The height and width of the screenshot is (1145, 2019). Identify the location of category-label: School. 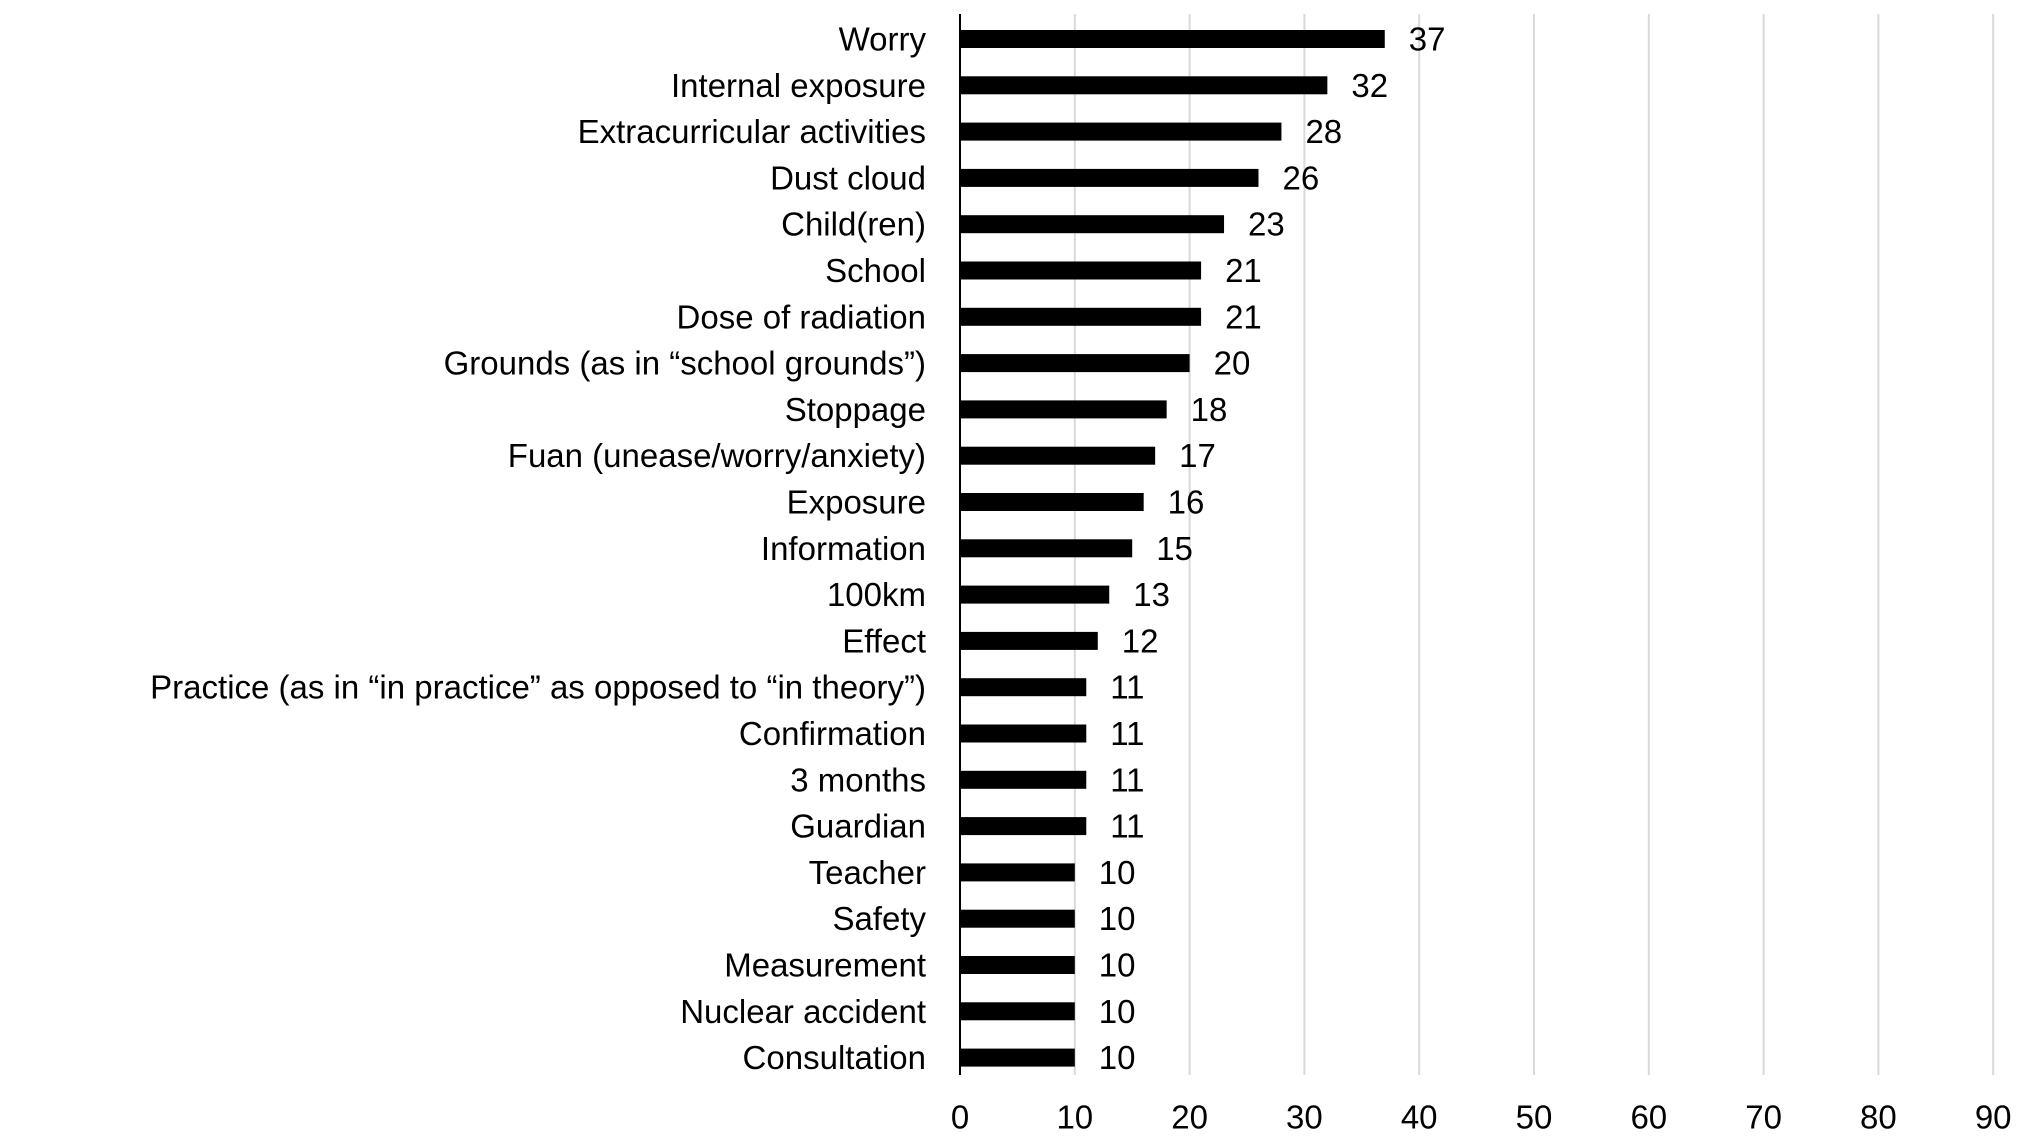
(875, 270).